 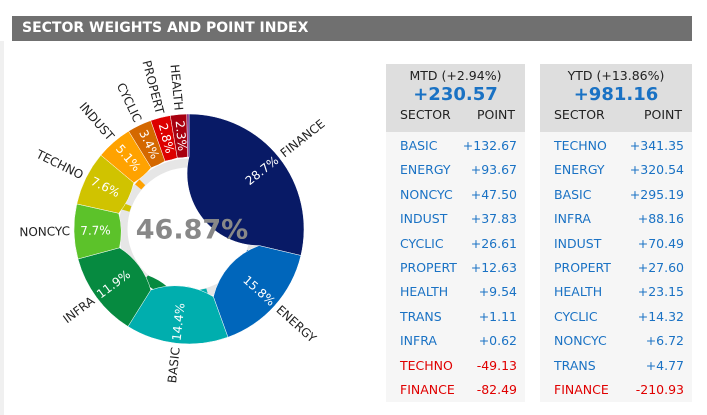 What do you see at coordinates (616, 146) in the screenshot?
I see `ytd-table-row: TECHNO +341.35` at bounding box center [616, 146].